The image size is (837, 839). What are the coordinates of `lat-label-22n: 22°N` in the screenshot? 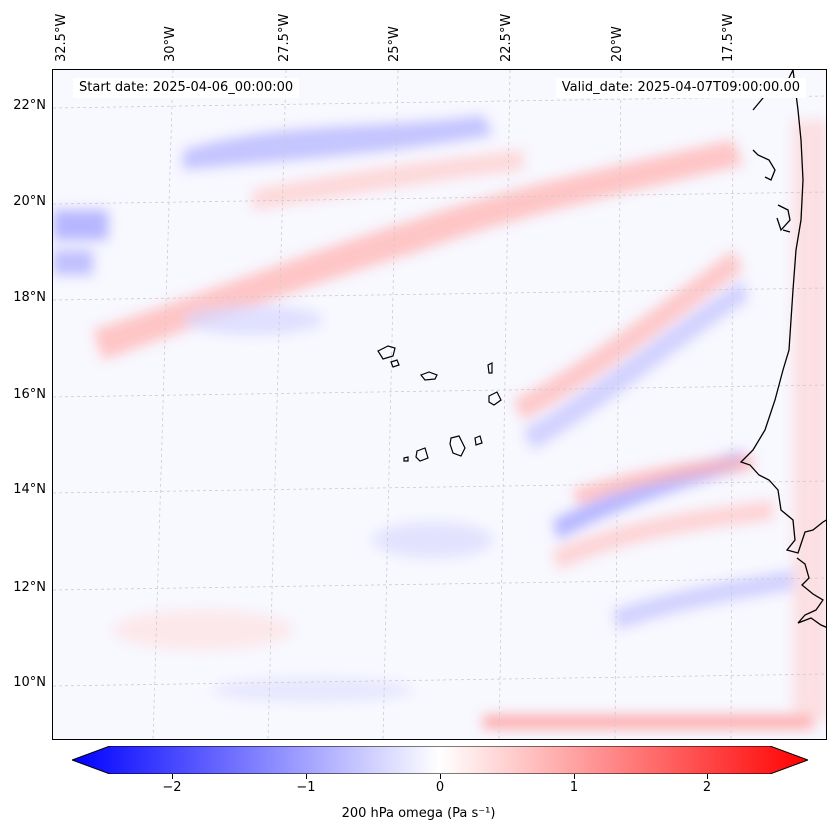 It's located at (29, 105).